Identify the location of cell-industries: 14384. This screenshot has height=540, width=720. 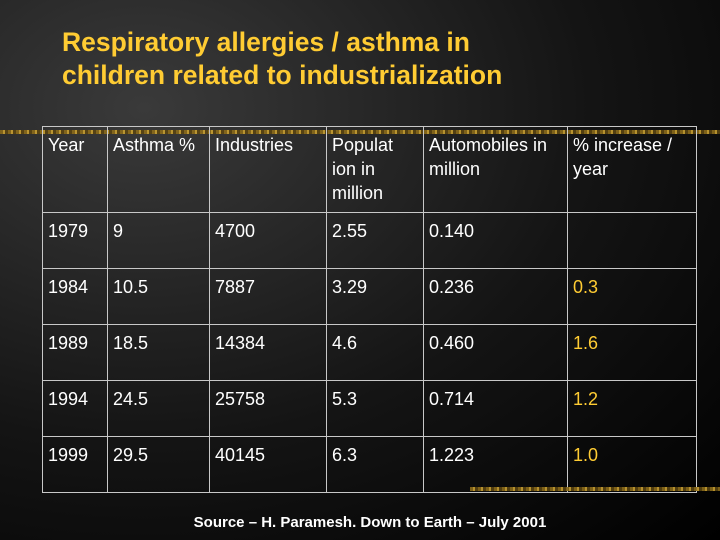
(268, 352).